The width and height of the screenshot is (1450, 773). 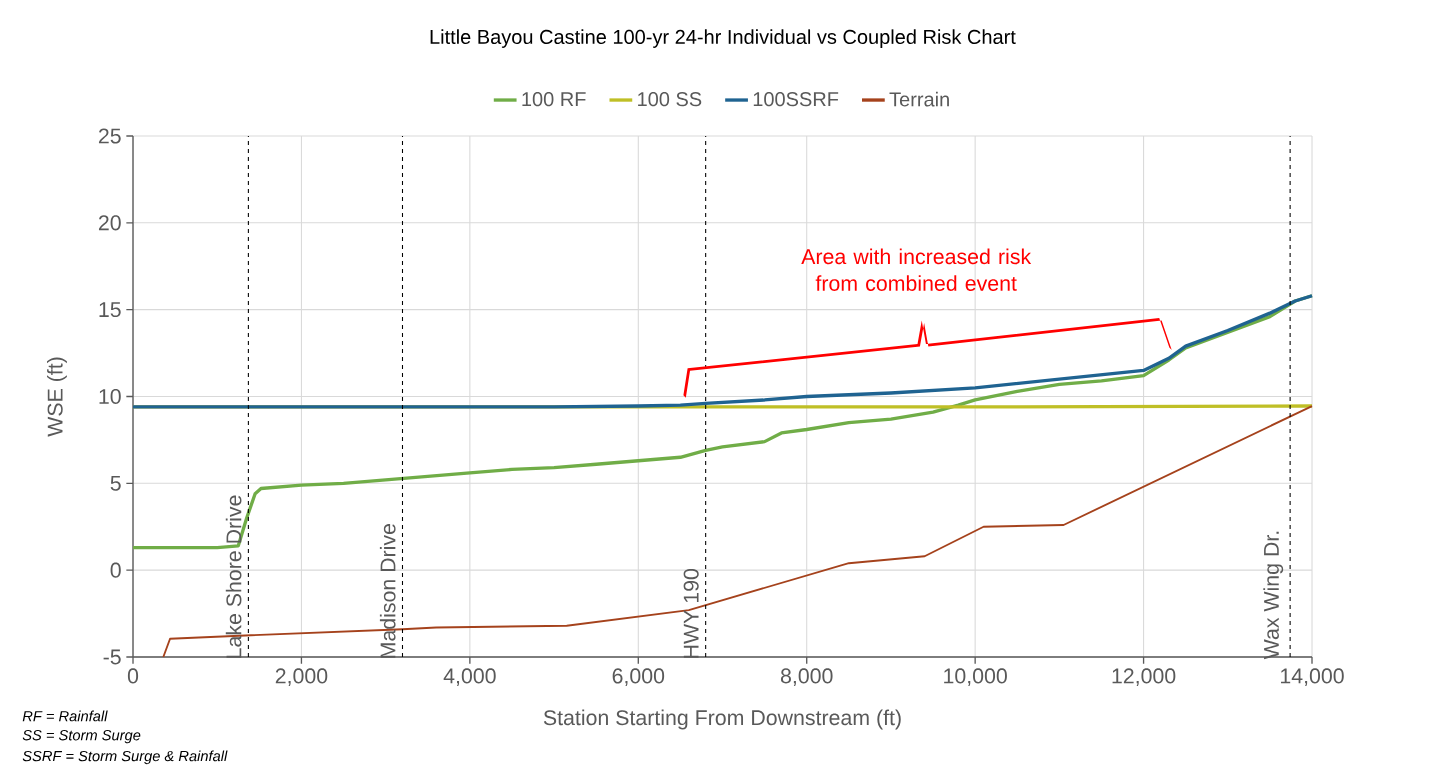 I want to click on legend-label: Terrain, so click(x=919, y=99).